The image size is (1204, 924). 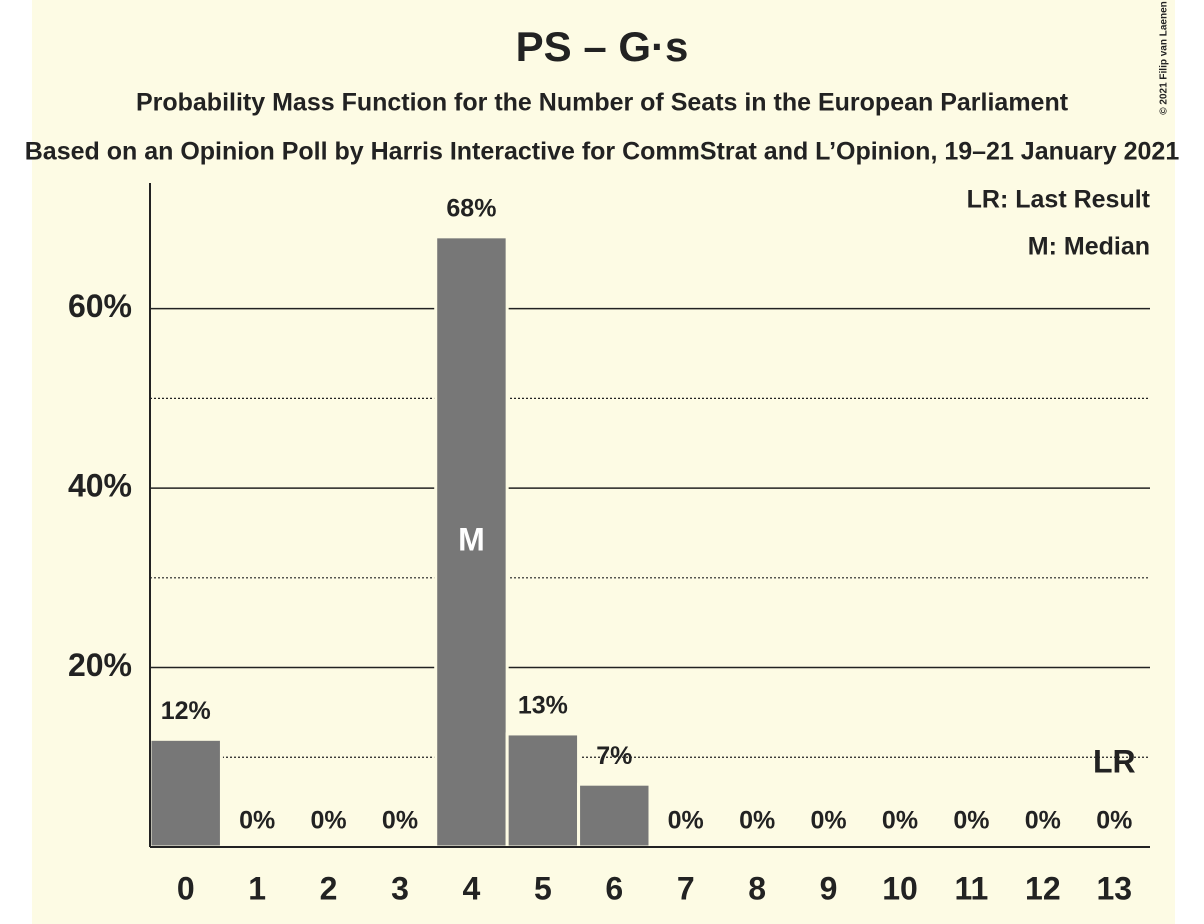 What do you see at coordinates (329, 888) in the screenshot?
I see `x-tick-label: 2` at bounding box center [329, 888].